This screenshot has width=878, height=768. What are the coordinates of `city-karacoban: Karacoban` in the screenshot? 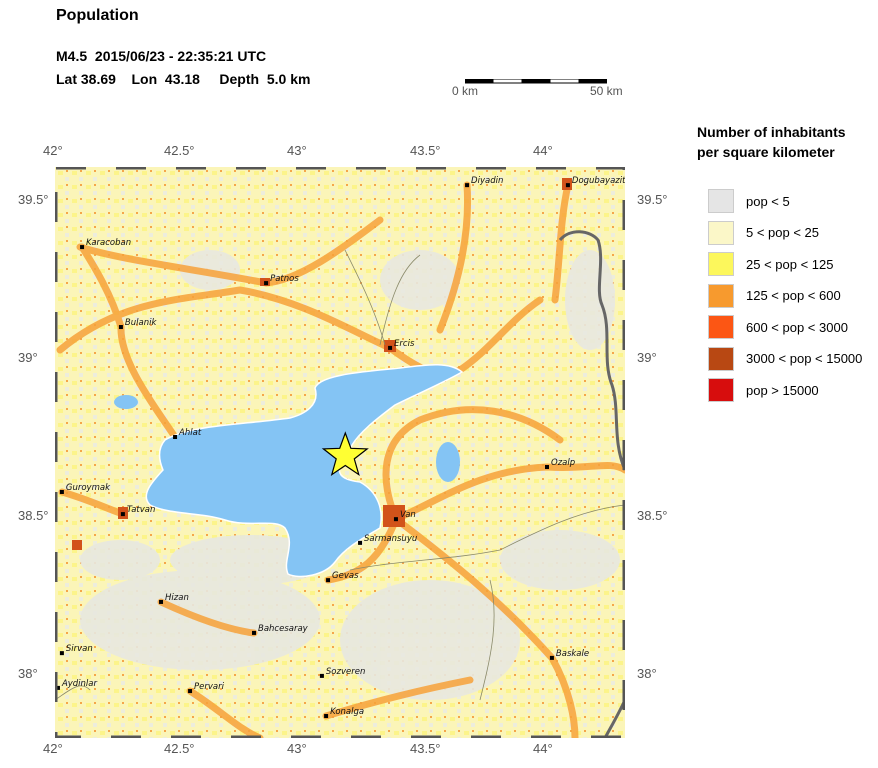 It's located at (105, 244).